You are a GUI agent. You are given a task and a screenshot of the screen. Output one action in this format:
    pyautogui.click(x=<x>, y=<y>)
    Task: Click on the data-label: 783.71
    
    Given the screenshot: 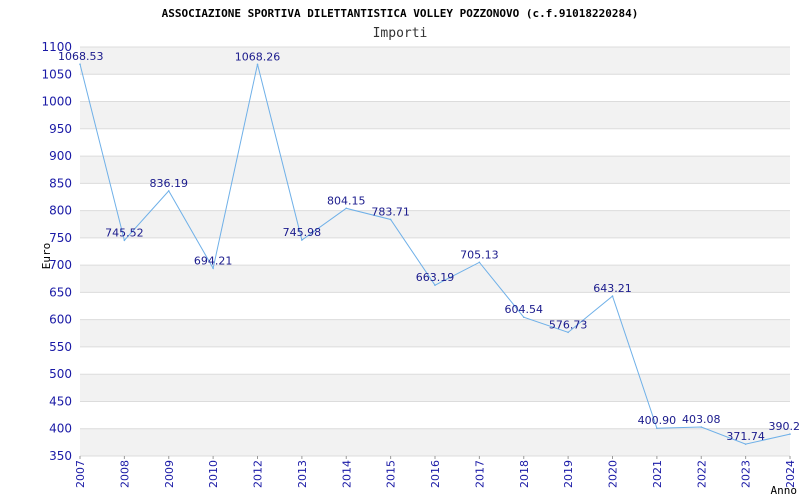 What is the action you would take?
    pyautogui.click(x=390, y=211)
    